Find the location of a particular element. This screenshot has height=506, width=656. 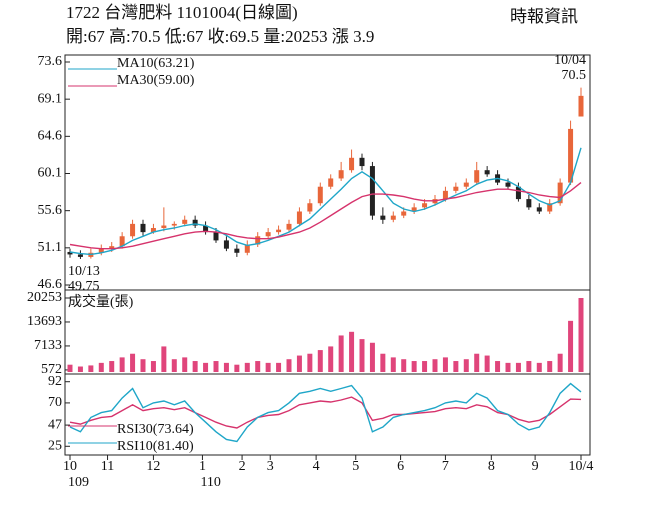

y-tick-label: 25 is located at coordinates (55, 446).